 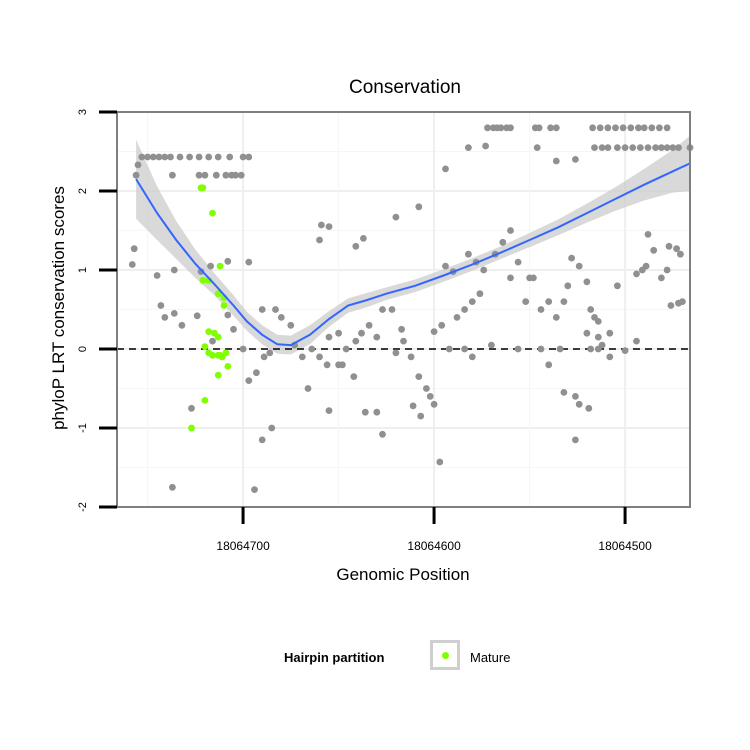 I want to click on y-tick-label: 0, so click(x=83, y=349).